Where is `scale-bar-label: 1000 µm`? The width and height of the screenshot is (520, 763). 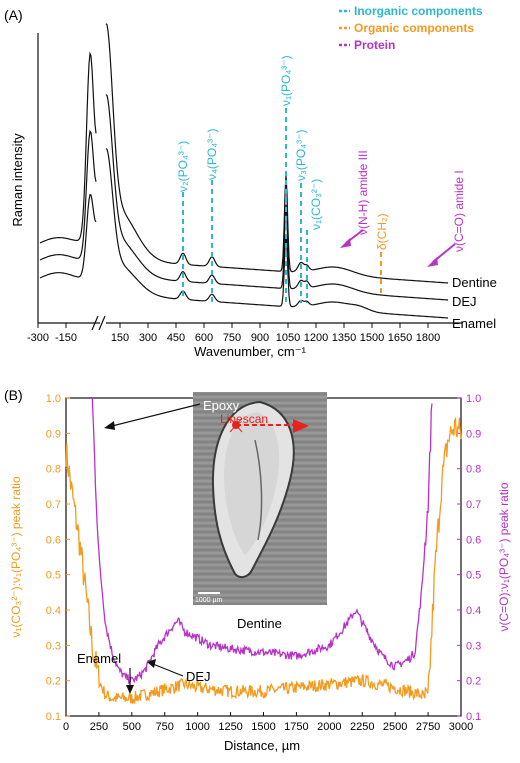
scale-bar-label: 1000 µm is located at coordinates (209, 600).